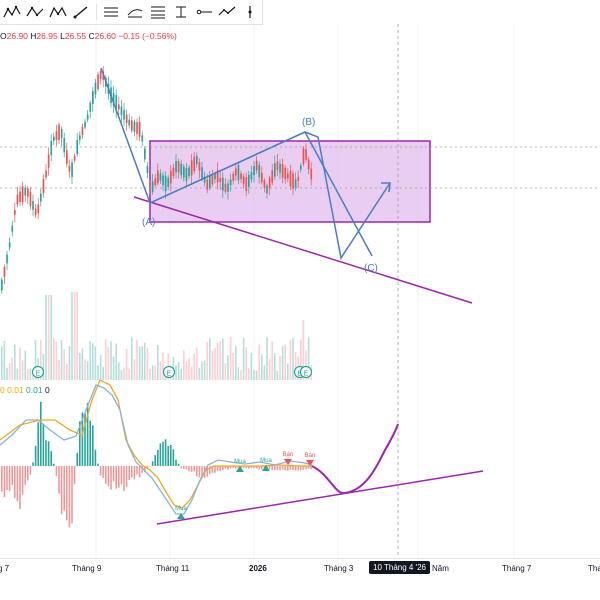 This screenshot has height=600, width=600. I want to click on price-trend-line, so click(303, 250).